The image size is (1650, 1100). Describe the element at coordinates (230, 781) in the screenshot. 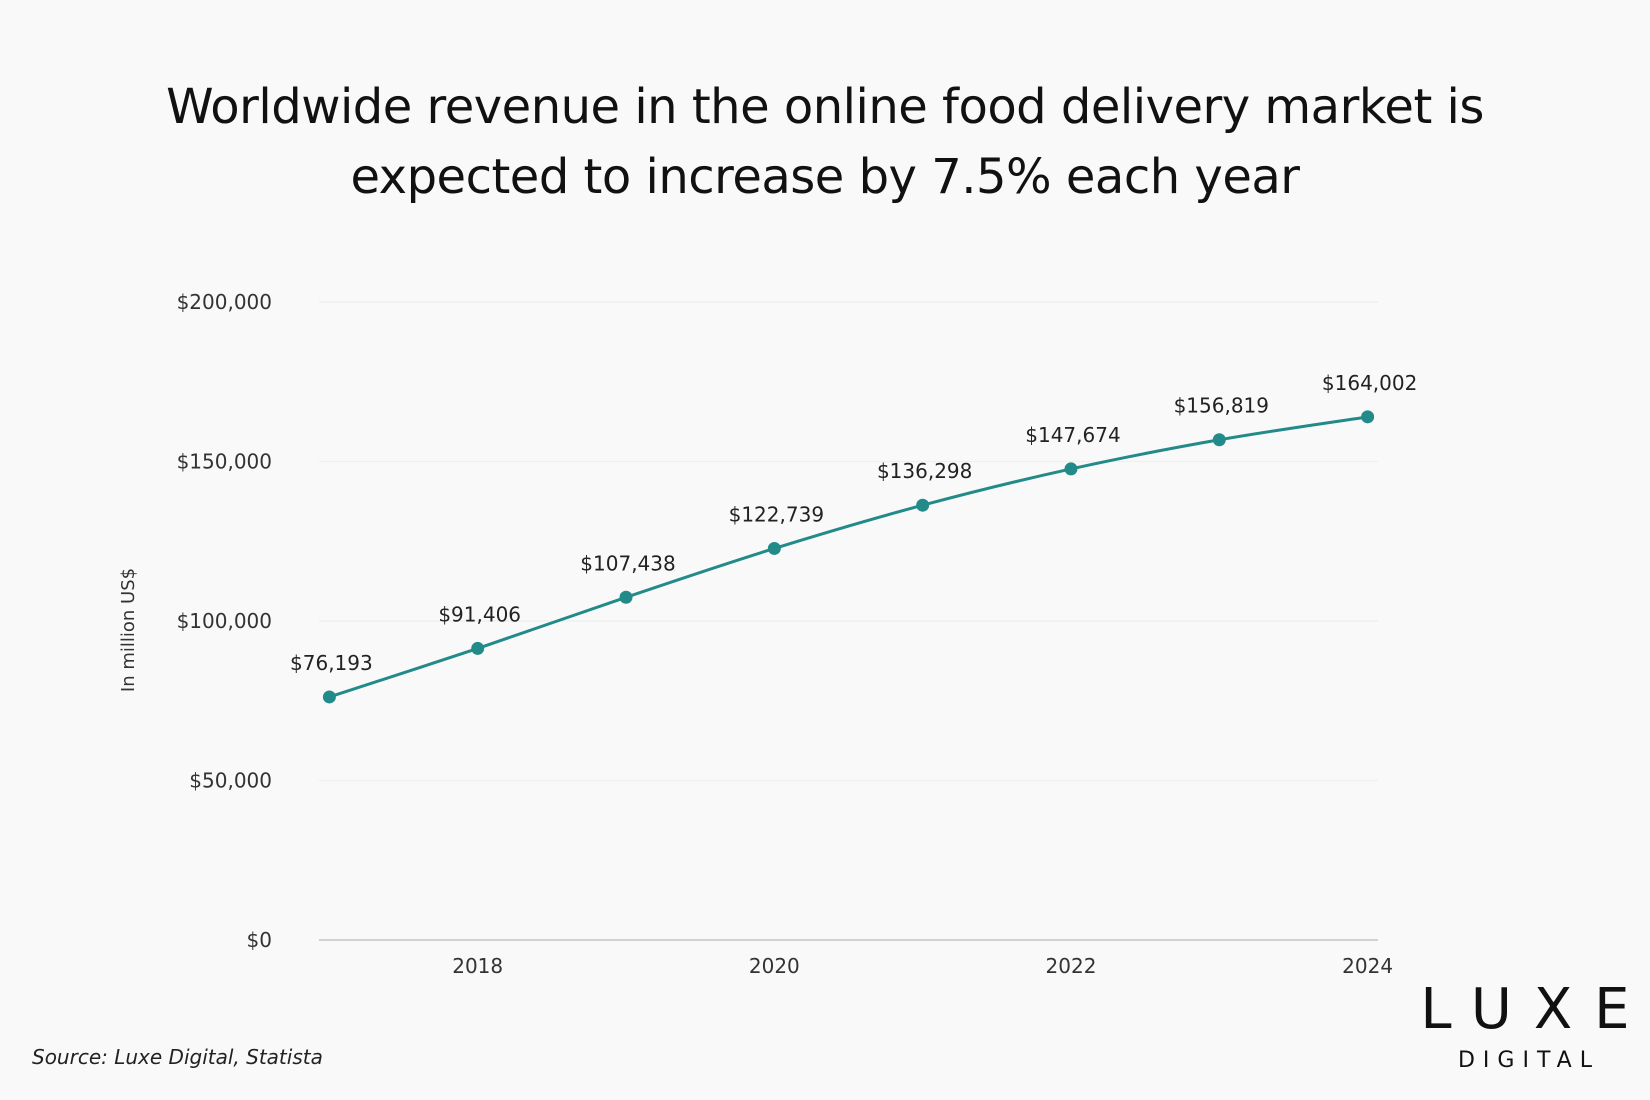

I see `y-tick-label: $50,000` at that location.